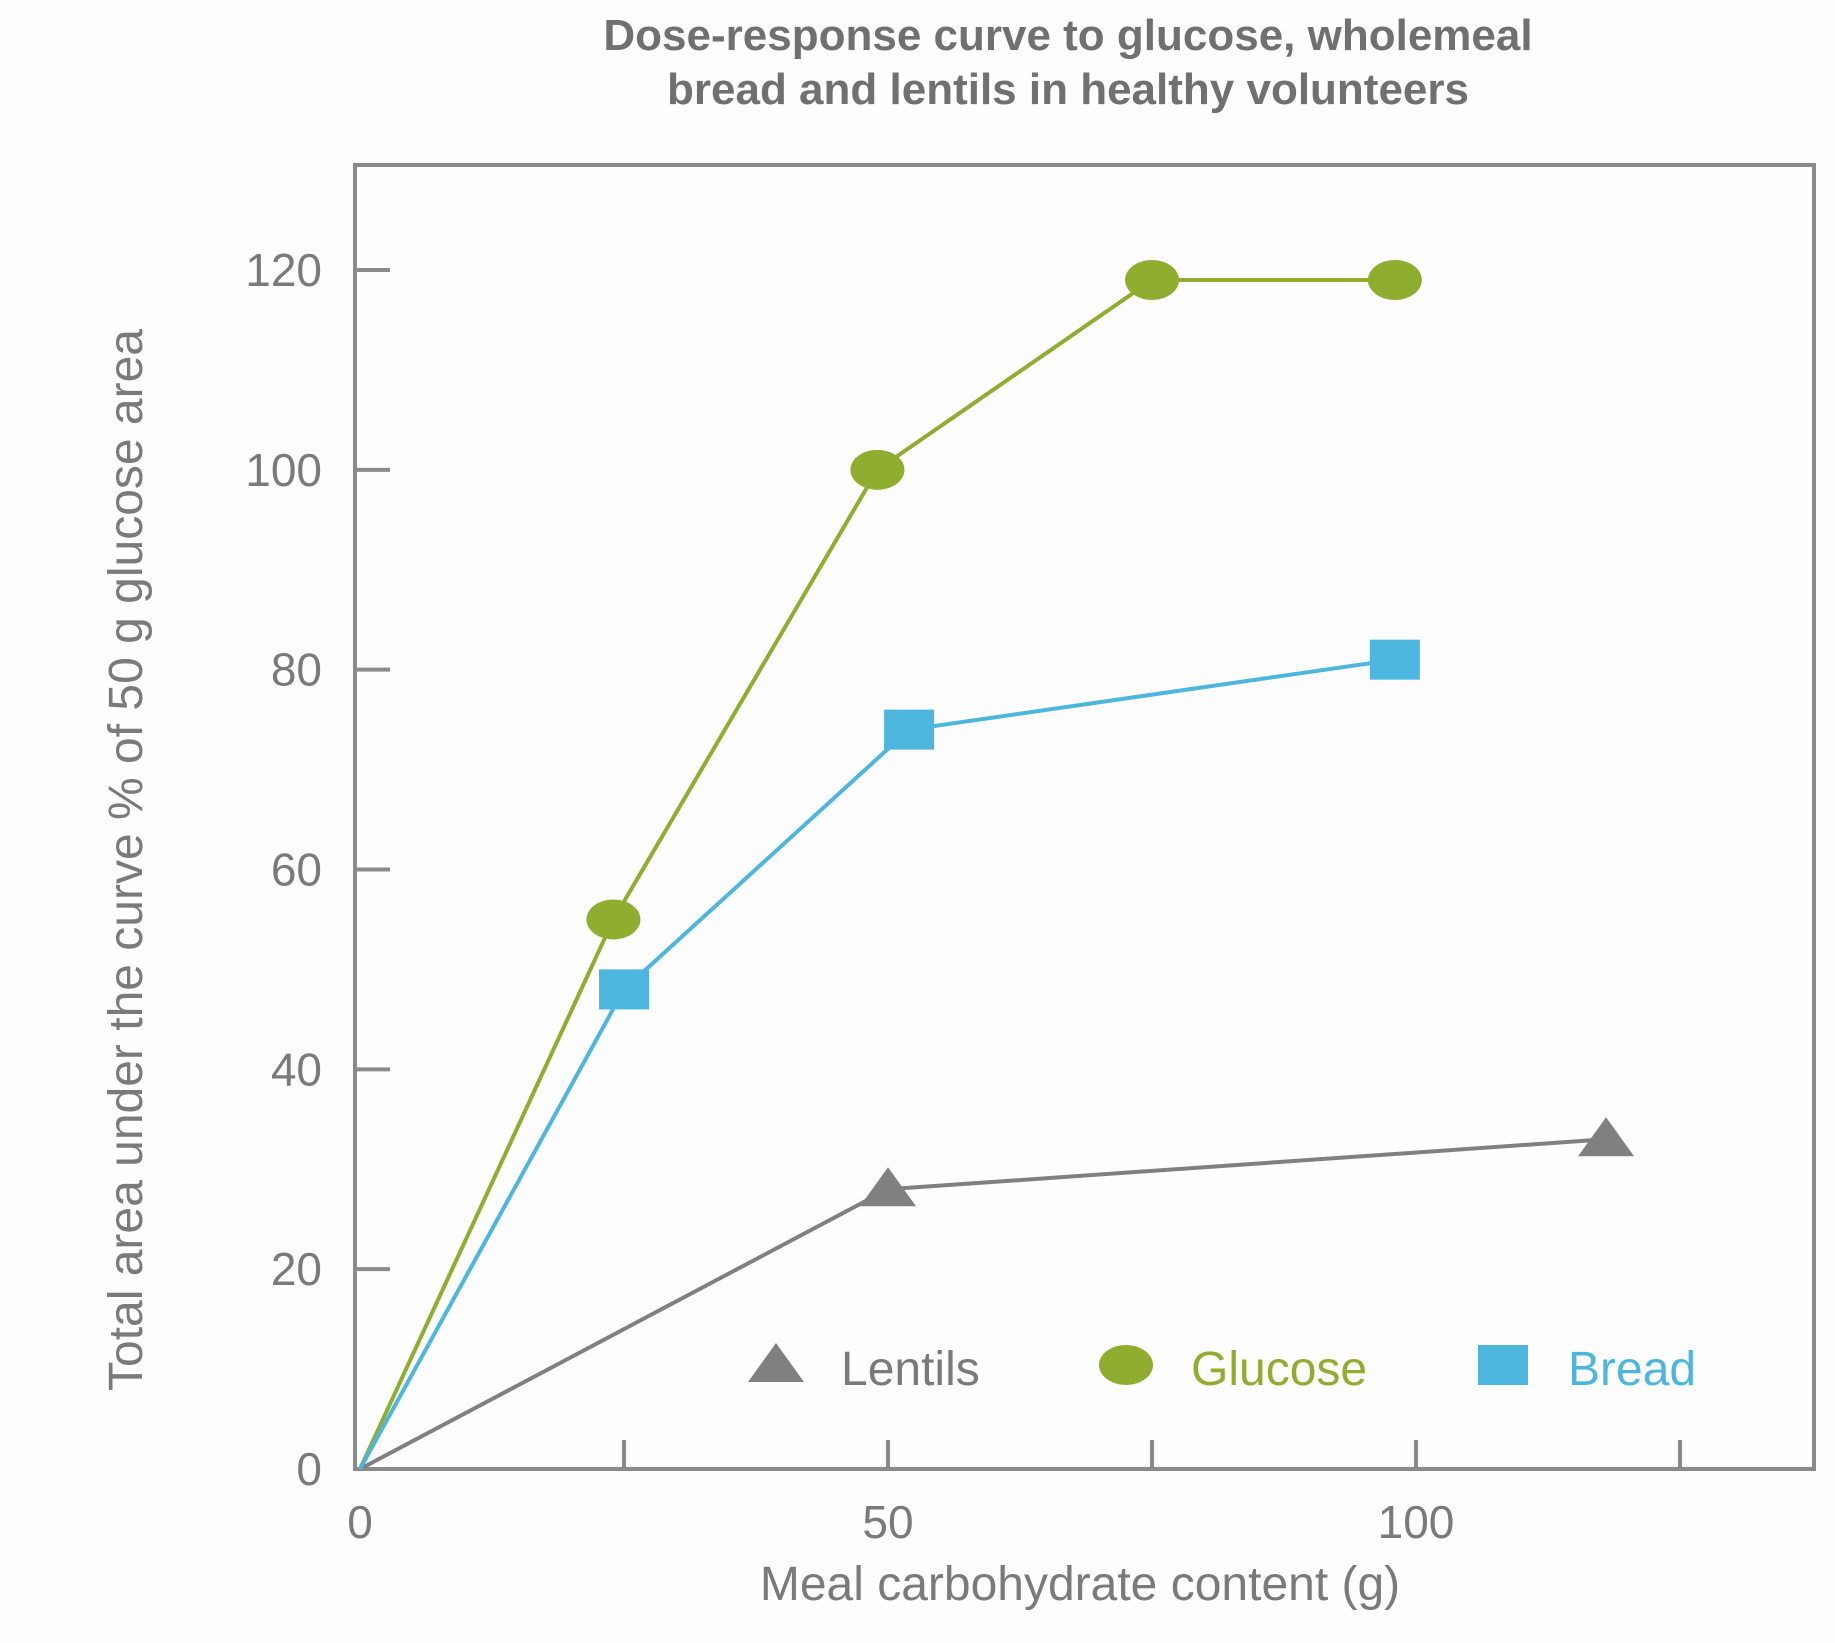 The width and height of the screenshot is (1835, 1643). Describe the element at coordinates (1503, 1365) in the screenshot. I see `legend-bread-marker` at that location.